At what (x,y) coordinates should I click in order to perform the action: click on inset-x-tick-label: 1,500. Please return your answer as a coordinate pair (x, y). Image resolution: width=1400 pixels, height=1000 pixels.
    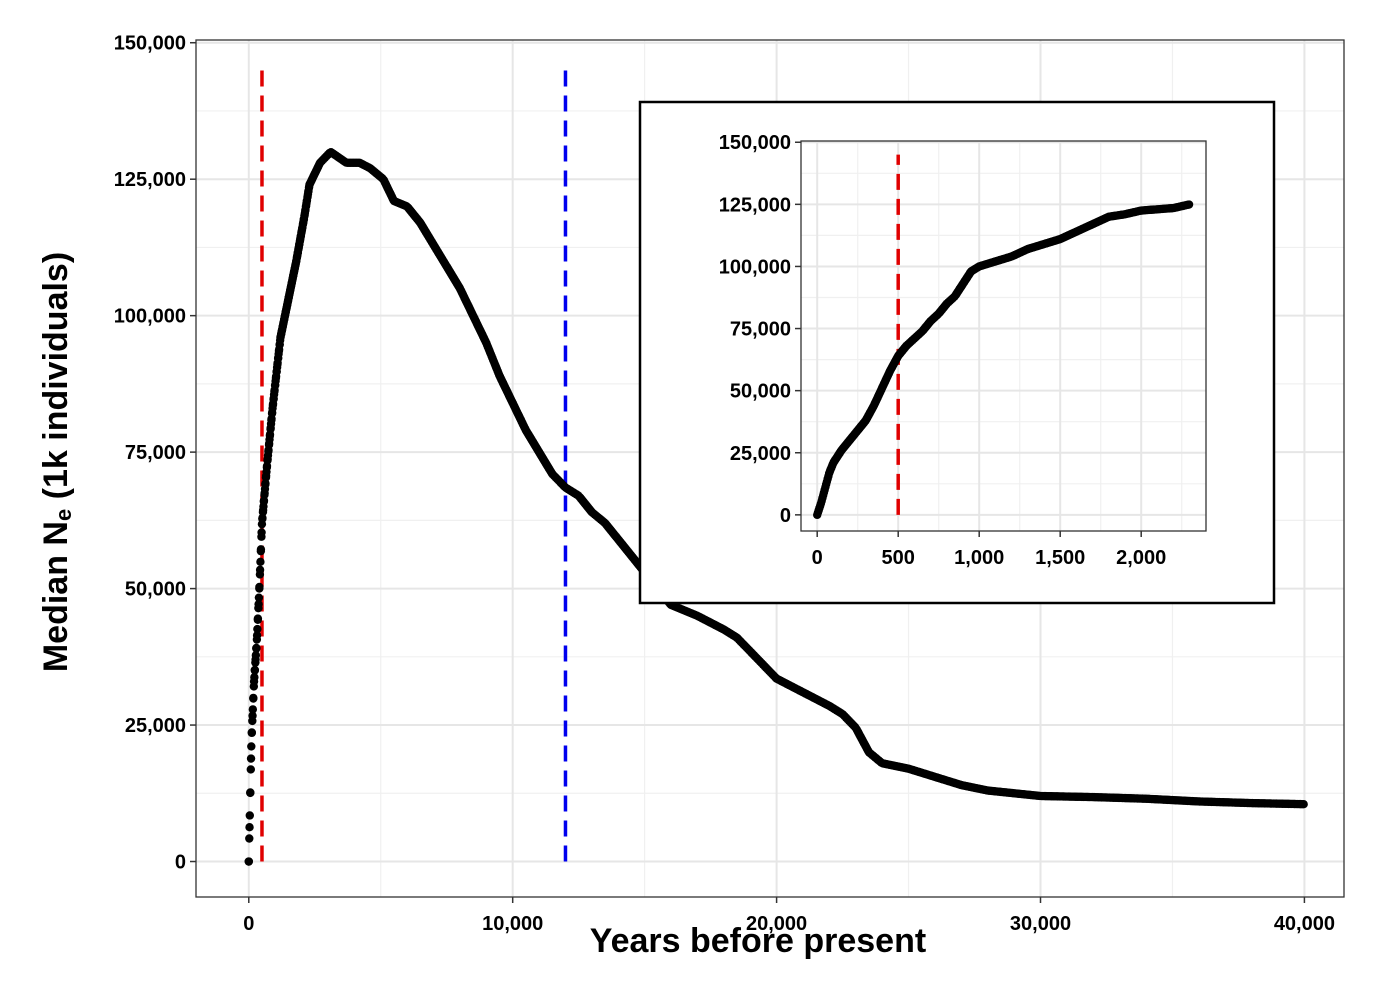
    Looking at the image, I should click on (1060, 558).